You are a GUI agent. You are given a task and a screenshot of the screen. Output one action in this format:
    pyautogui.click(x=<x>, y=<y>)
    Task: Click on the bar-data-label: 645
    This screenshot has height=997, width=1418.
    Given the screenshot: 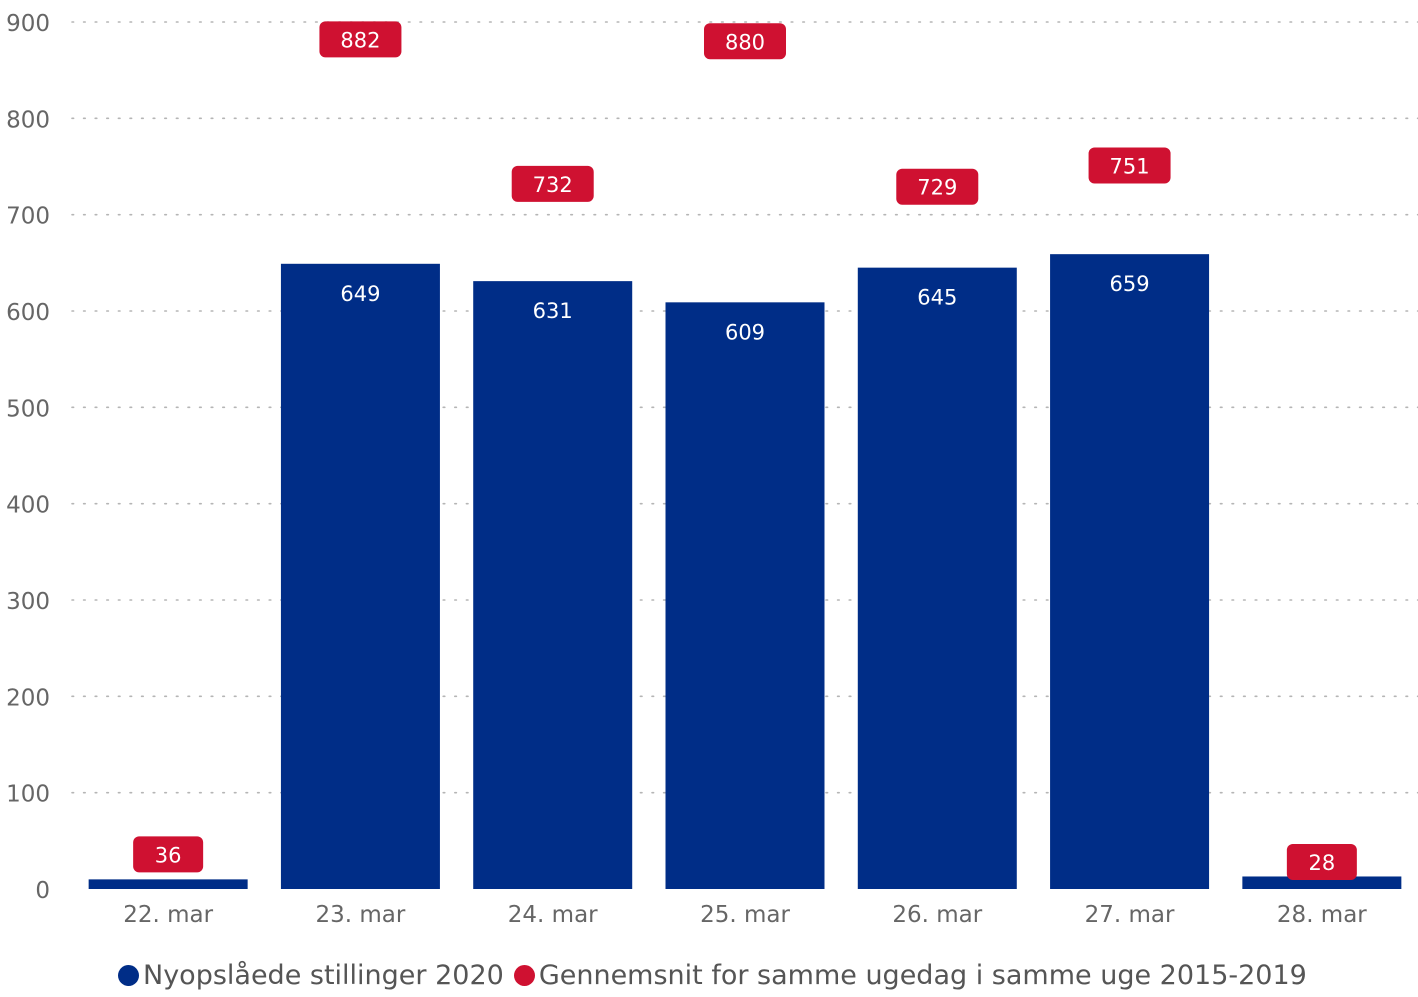 What is the action you would take?
    pyautogui.click(x=937, y=298)
    